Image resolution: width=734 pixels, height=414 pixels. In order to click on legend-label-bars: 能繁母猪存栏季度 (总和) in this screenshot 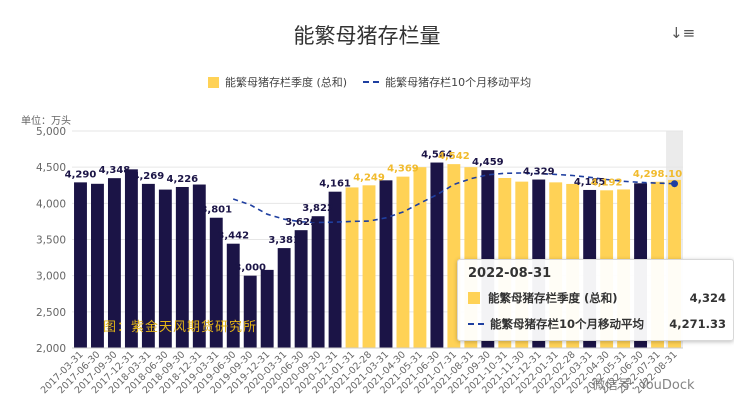, I will do `click(286, 82)`.